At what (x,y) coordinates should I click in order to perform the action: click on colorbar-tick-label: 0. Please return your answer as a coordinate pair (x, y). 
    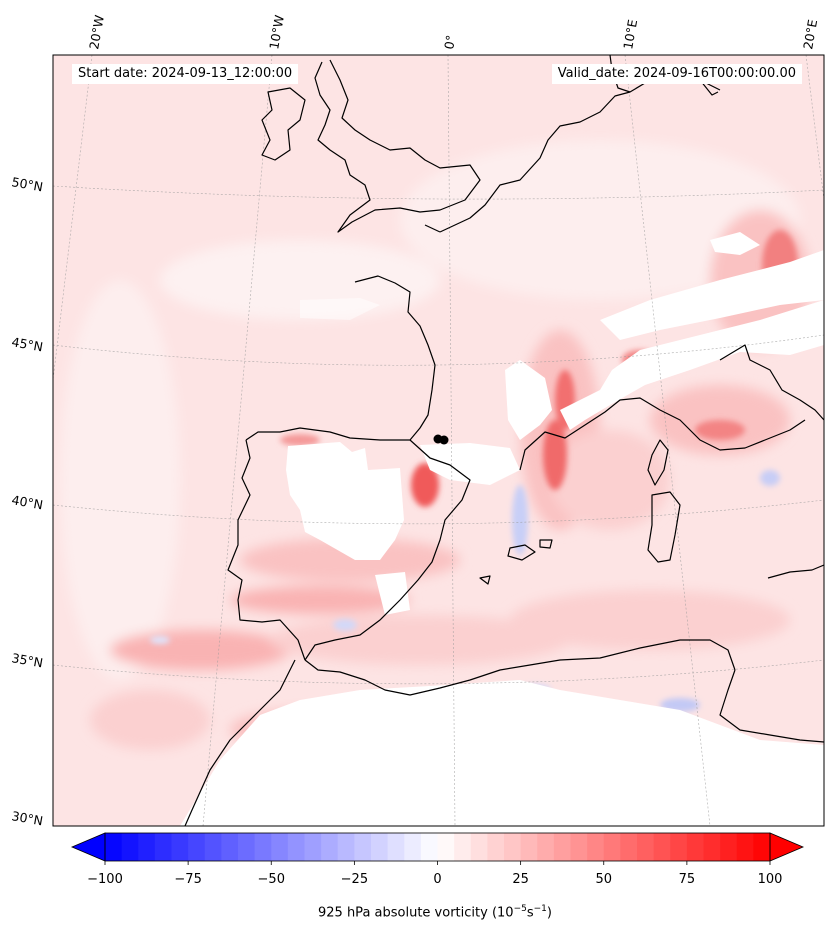
    Looking at the image, I should click on (437, 879).